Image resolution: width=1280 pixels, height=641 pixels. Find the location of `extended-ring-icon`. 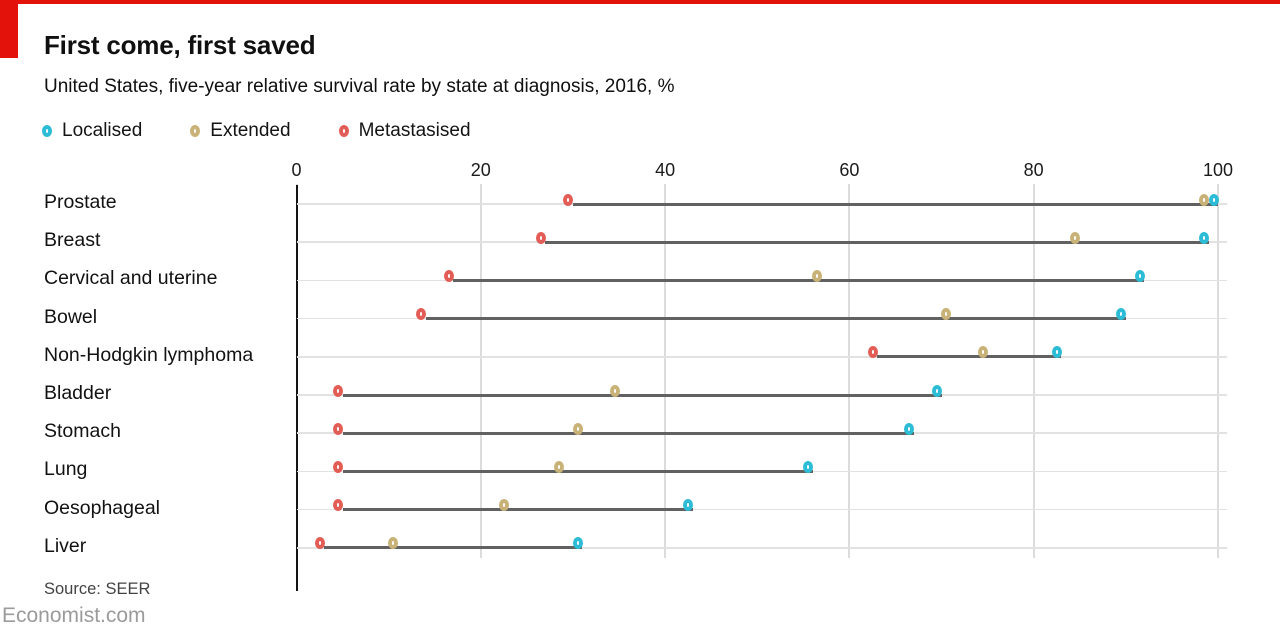

extended-ring-icon is located at coordinates (195, 131).